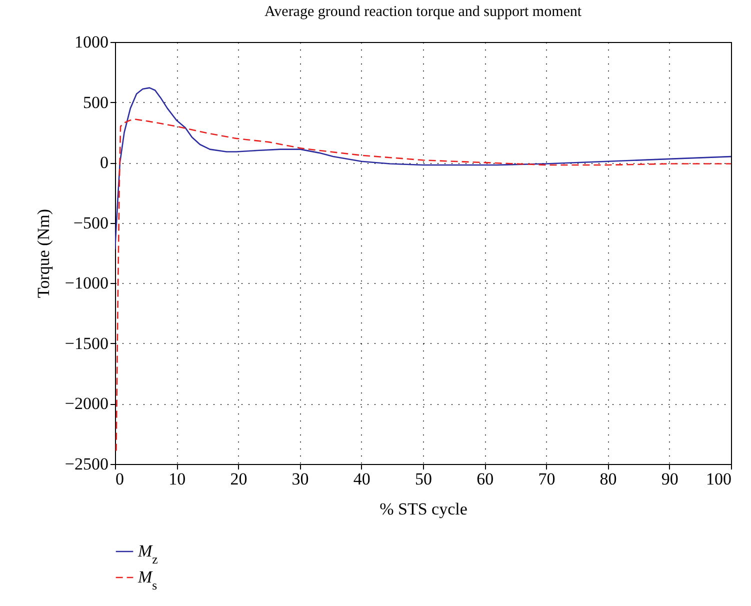 This screenshot has width=751, height=606. Describe the element at coordinates (423, 479) in the screenshot. I see `x-tick-label: 50` at that location.